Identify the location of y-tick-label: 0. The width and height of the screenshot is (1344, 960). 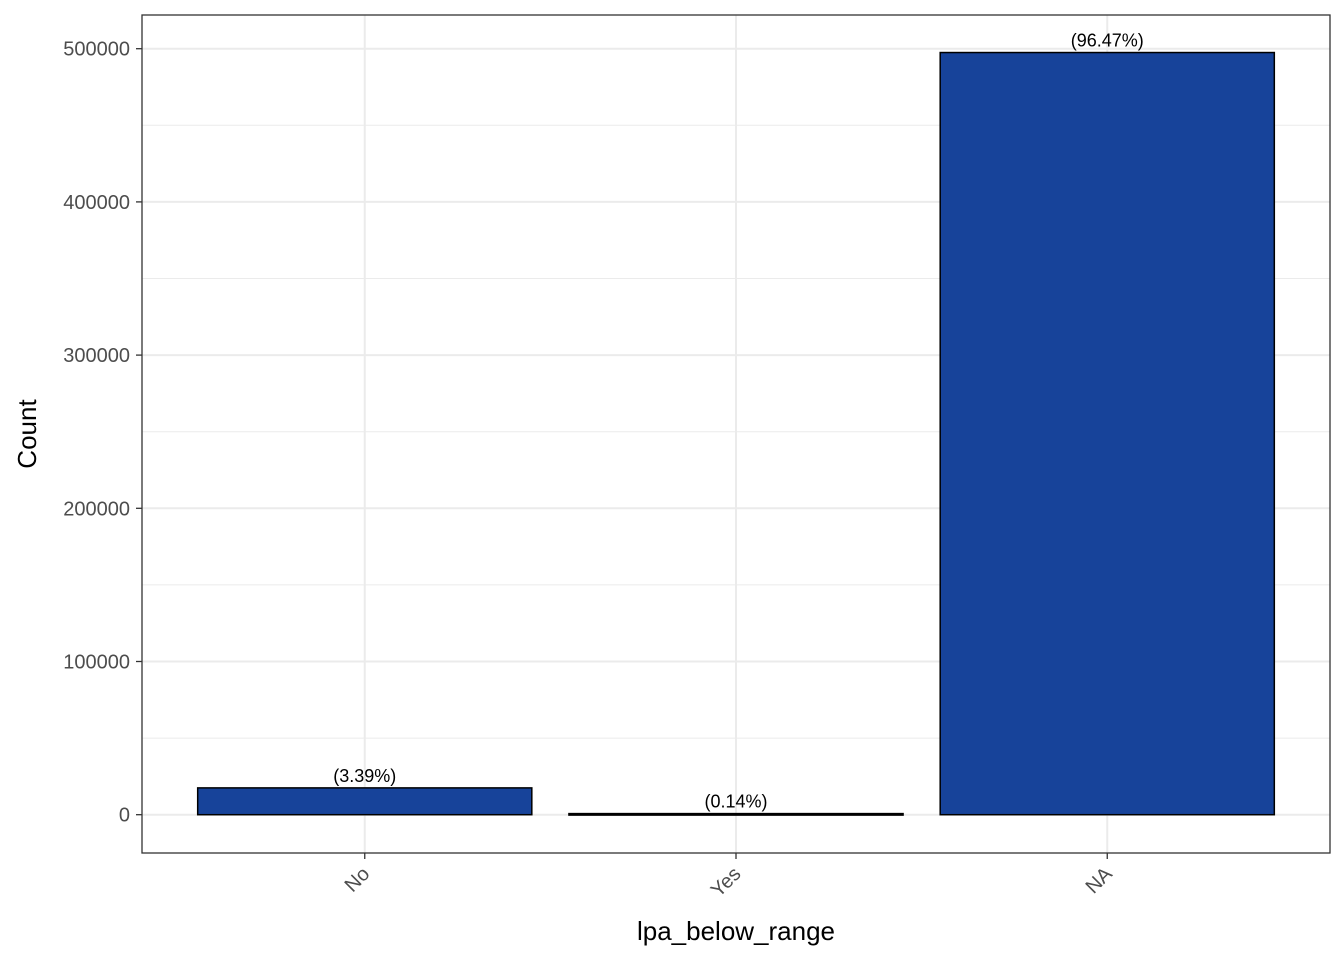
(124, 816).